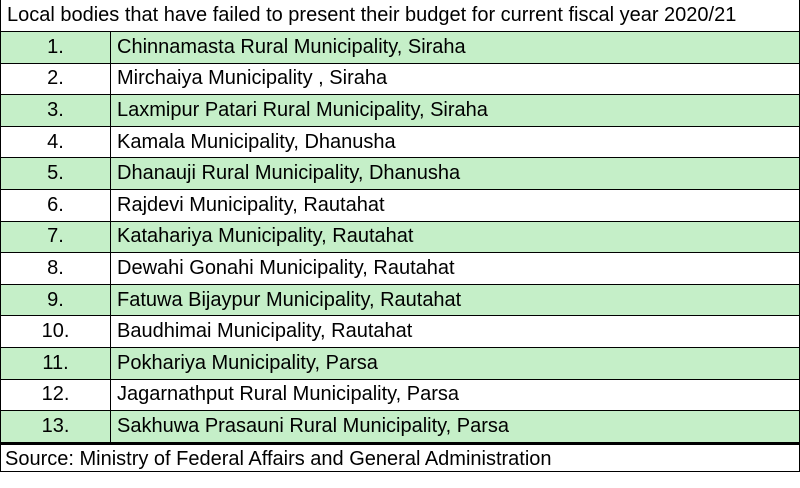 This screenshot has width=800, height=488. Describe the element at coordinates (55, 237) in the screenshot. I see `row-number: 7.` at that location.